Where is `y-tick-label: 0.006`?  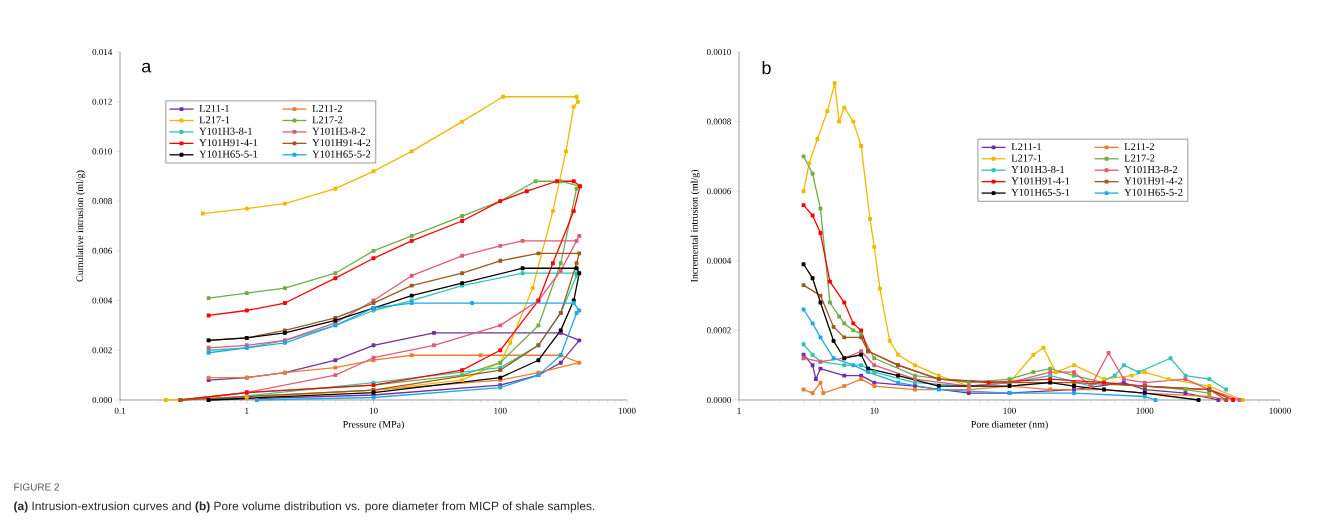
y-tick-label: 0.006 is located at coordinates (102, 250).